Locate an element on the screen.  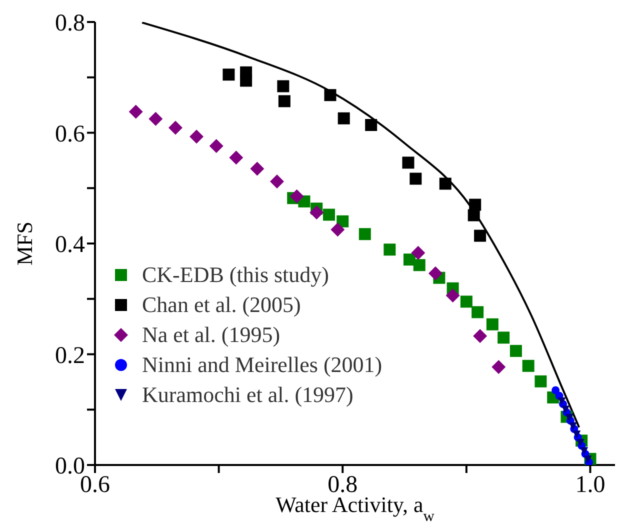
y-tick-label: 0.8 is located at coordinates (70, 23).